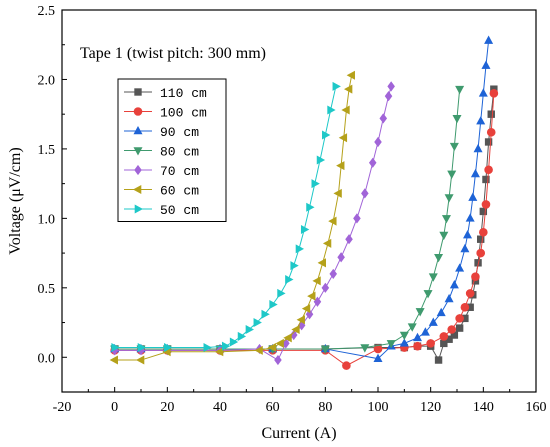  What do you see at coordinates (179, 210) in the screenshot?
I see `legend-label: 50 cm` at bounding box center [179, 210].